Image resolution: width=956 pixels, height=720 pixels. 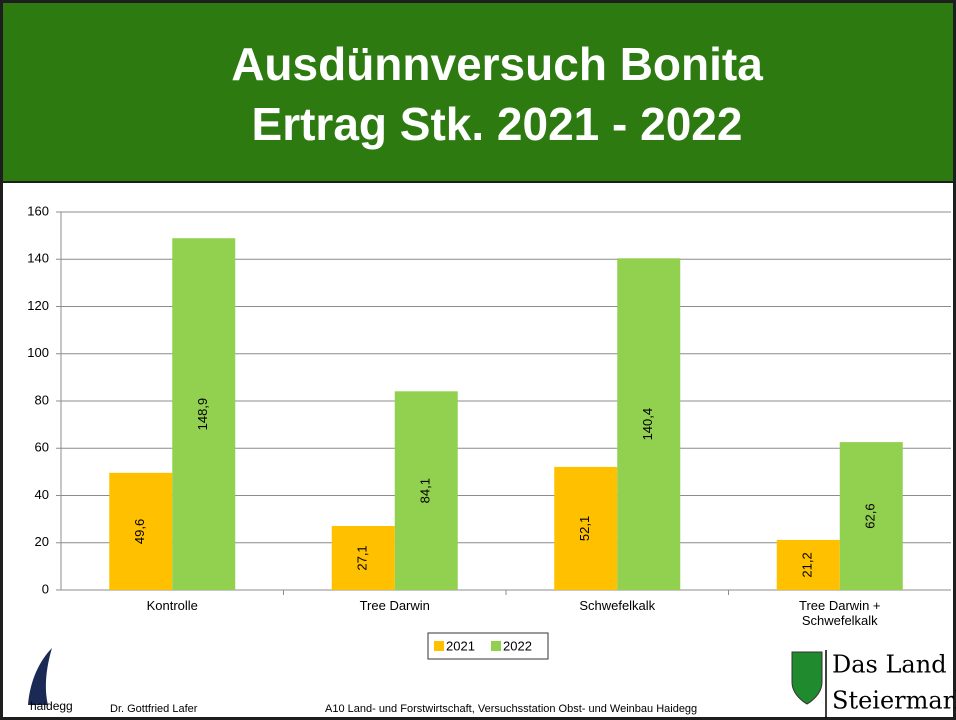 I want to click on data-label: 52,1, so click(x=584, y=528).